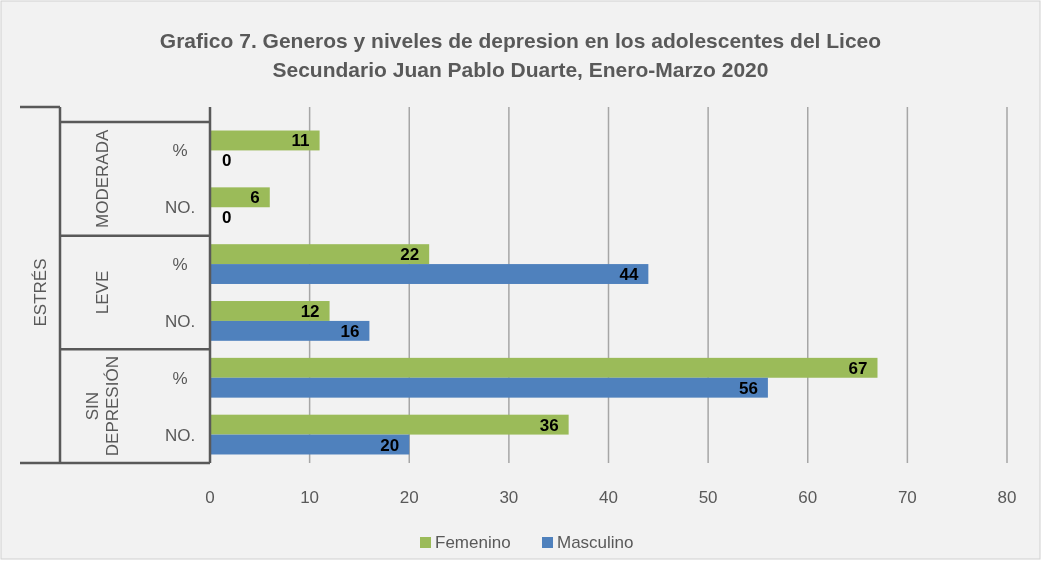  What do you see at coordinates (473, 542) in the screenshot?
I see `legend-label: Femenino` at bounding box center [473, 542].